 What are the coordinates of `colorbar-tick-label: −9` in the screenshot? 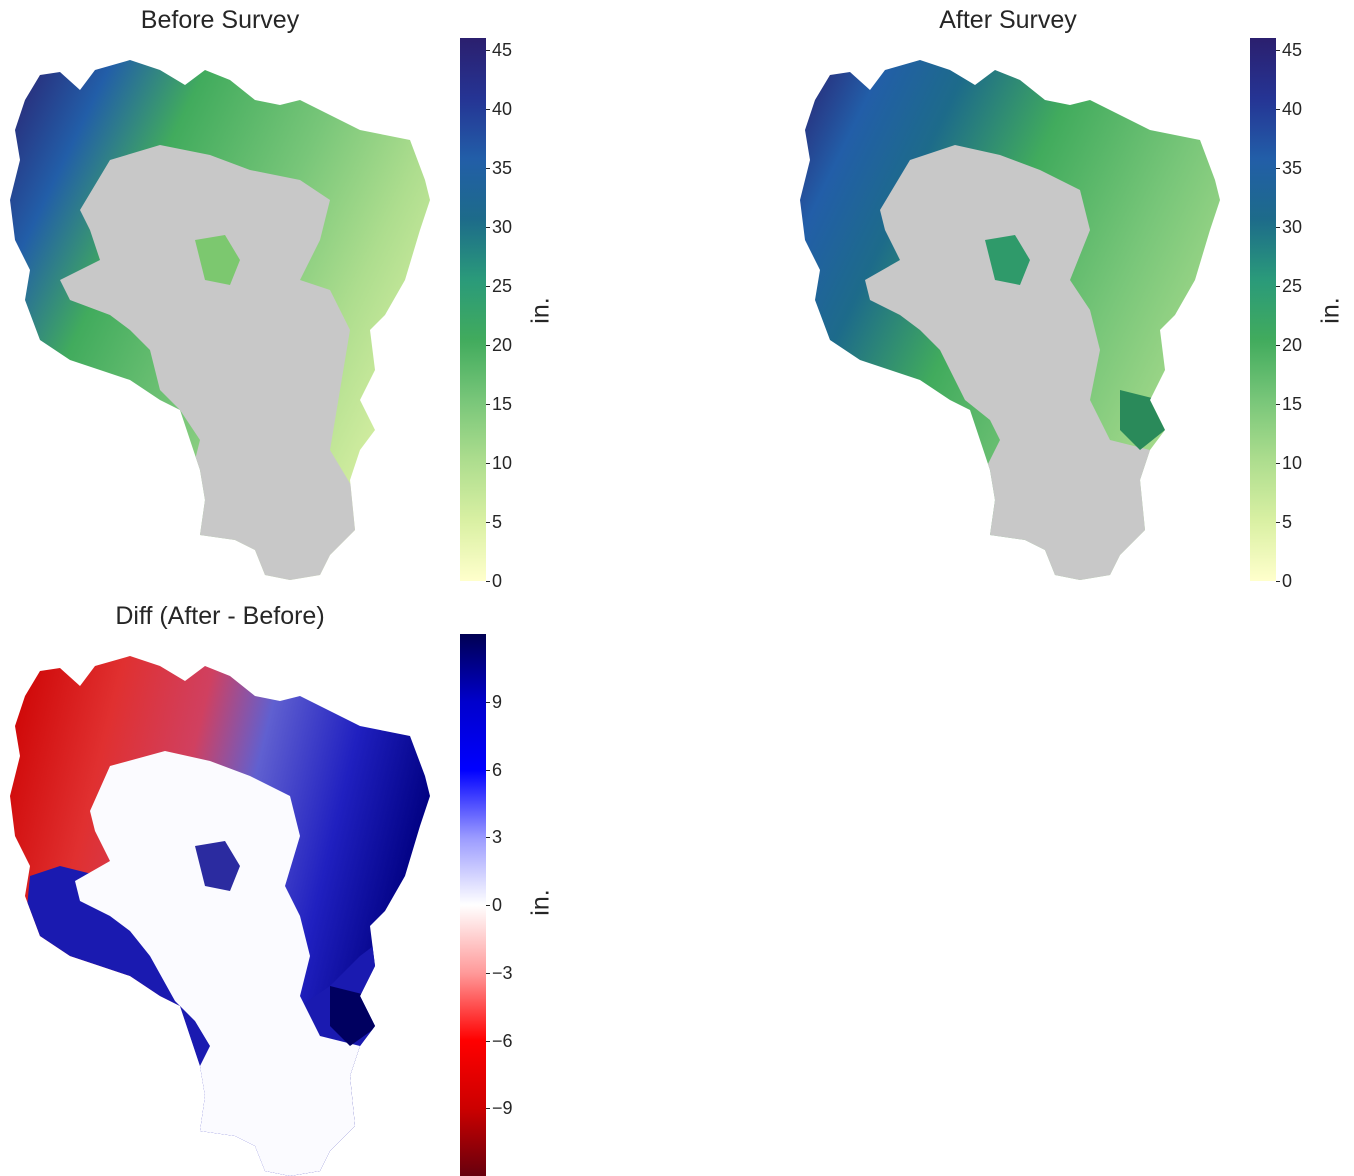 It's located at (502, 1108).